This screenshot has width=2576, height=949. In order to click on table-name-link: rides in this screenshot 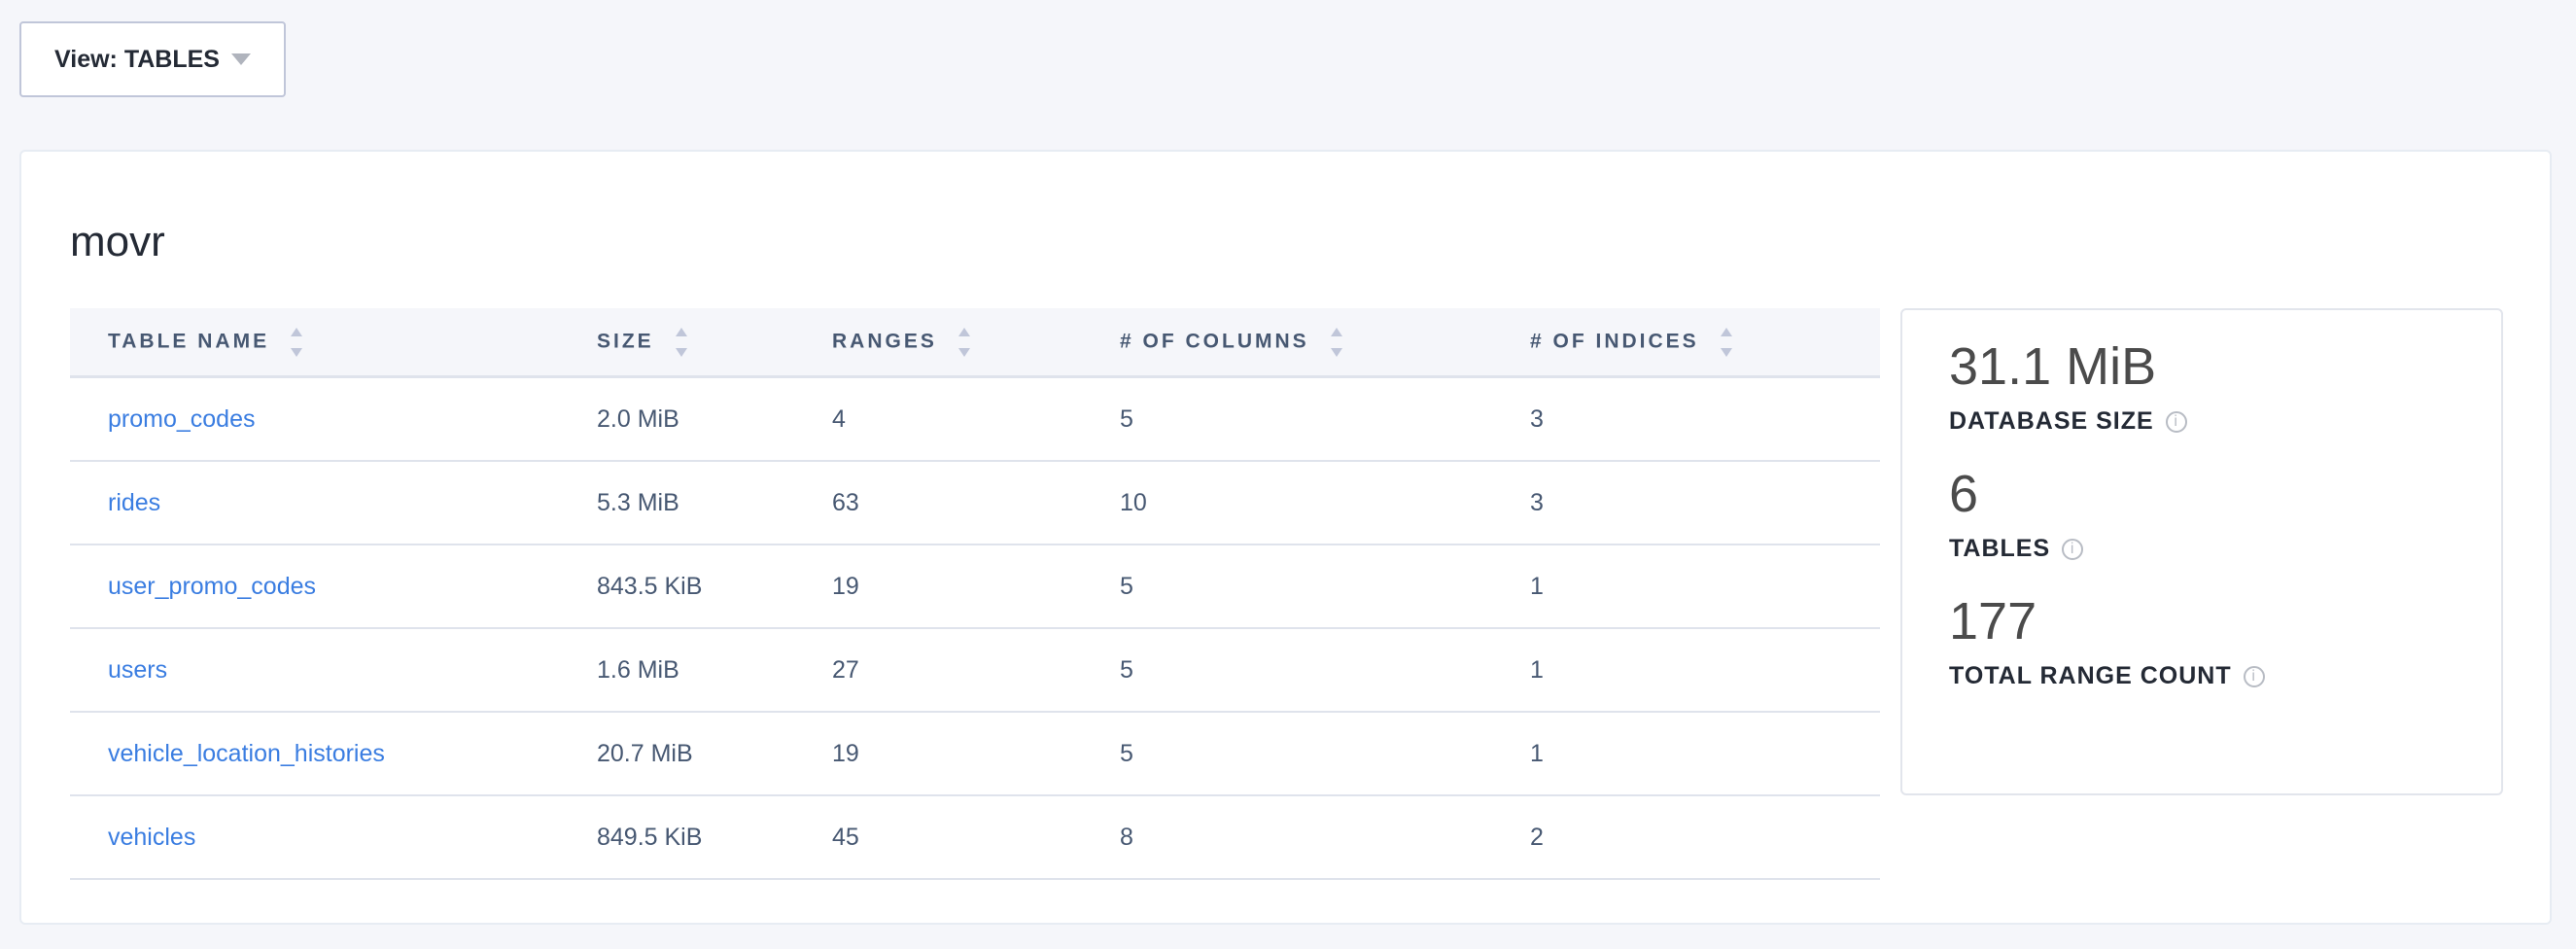, I will do `click(134, 502)`.